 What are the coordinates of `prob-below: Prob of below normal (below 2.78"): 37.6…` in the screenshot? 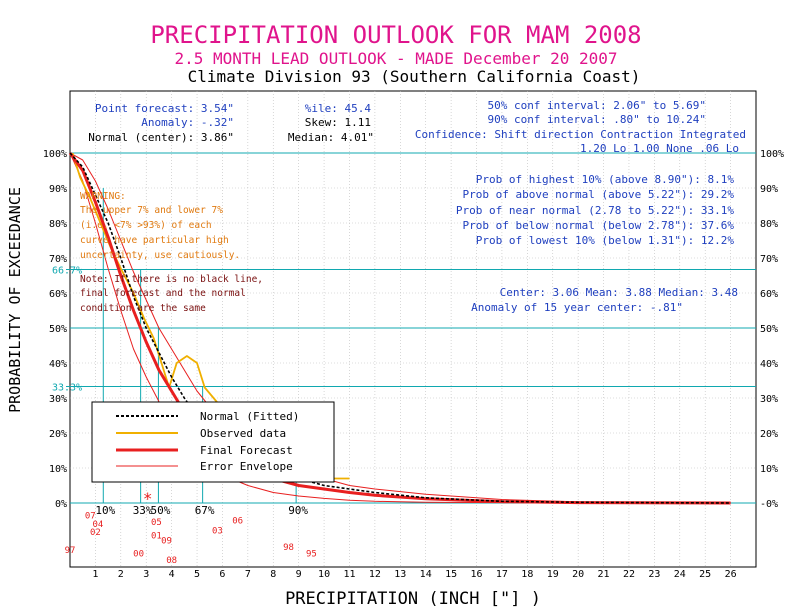 It's located at (598, 225).